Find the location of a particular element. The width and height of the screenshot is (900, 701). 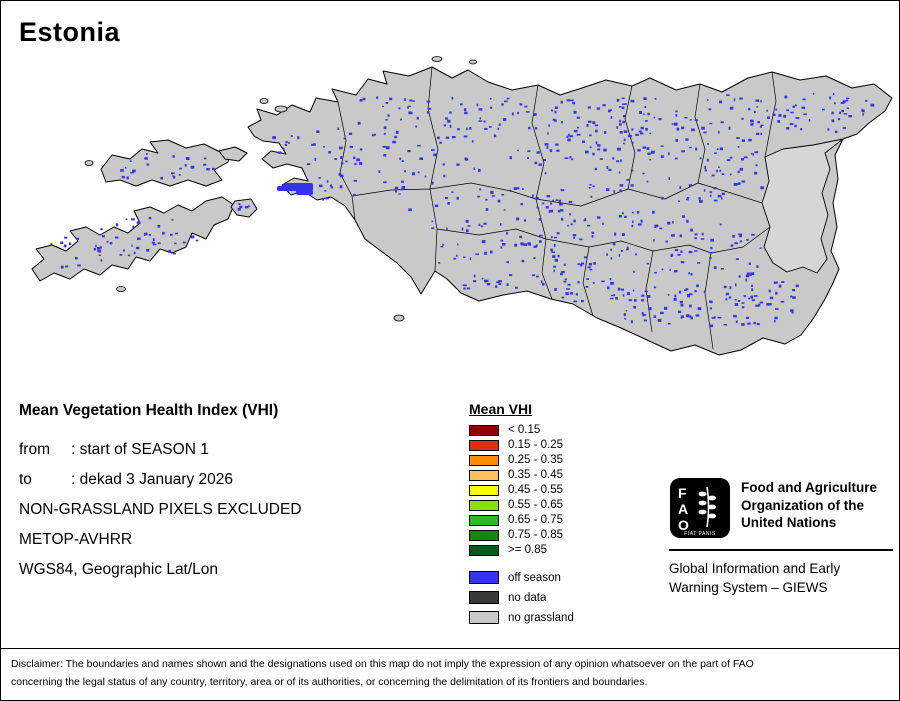

legend-label: off season is located at coordinates (534, 577).